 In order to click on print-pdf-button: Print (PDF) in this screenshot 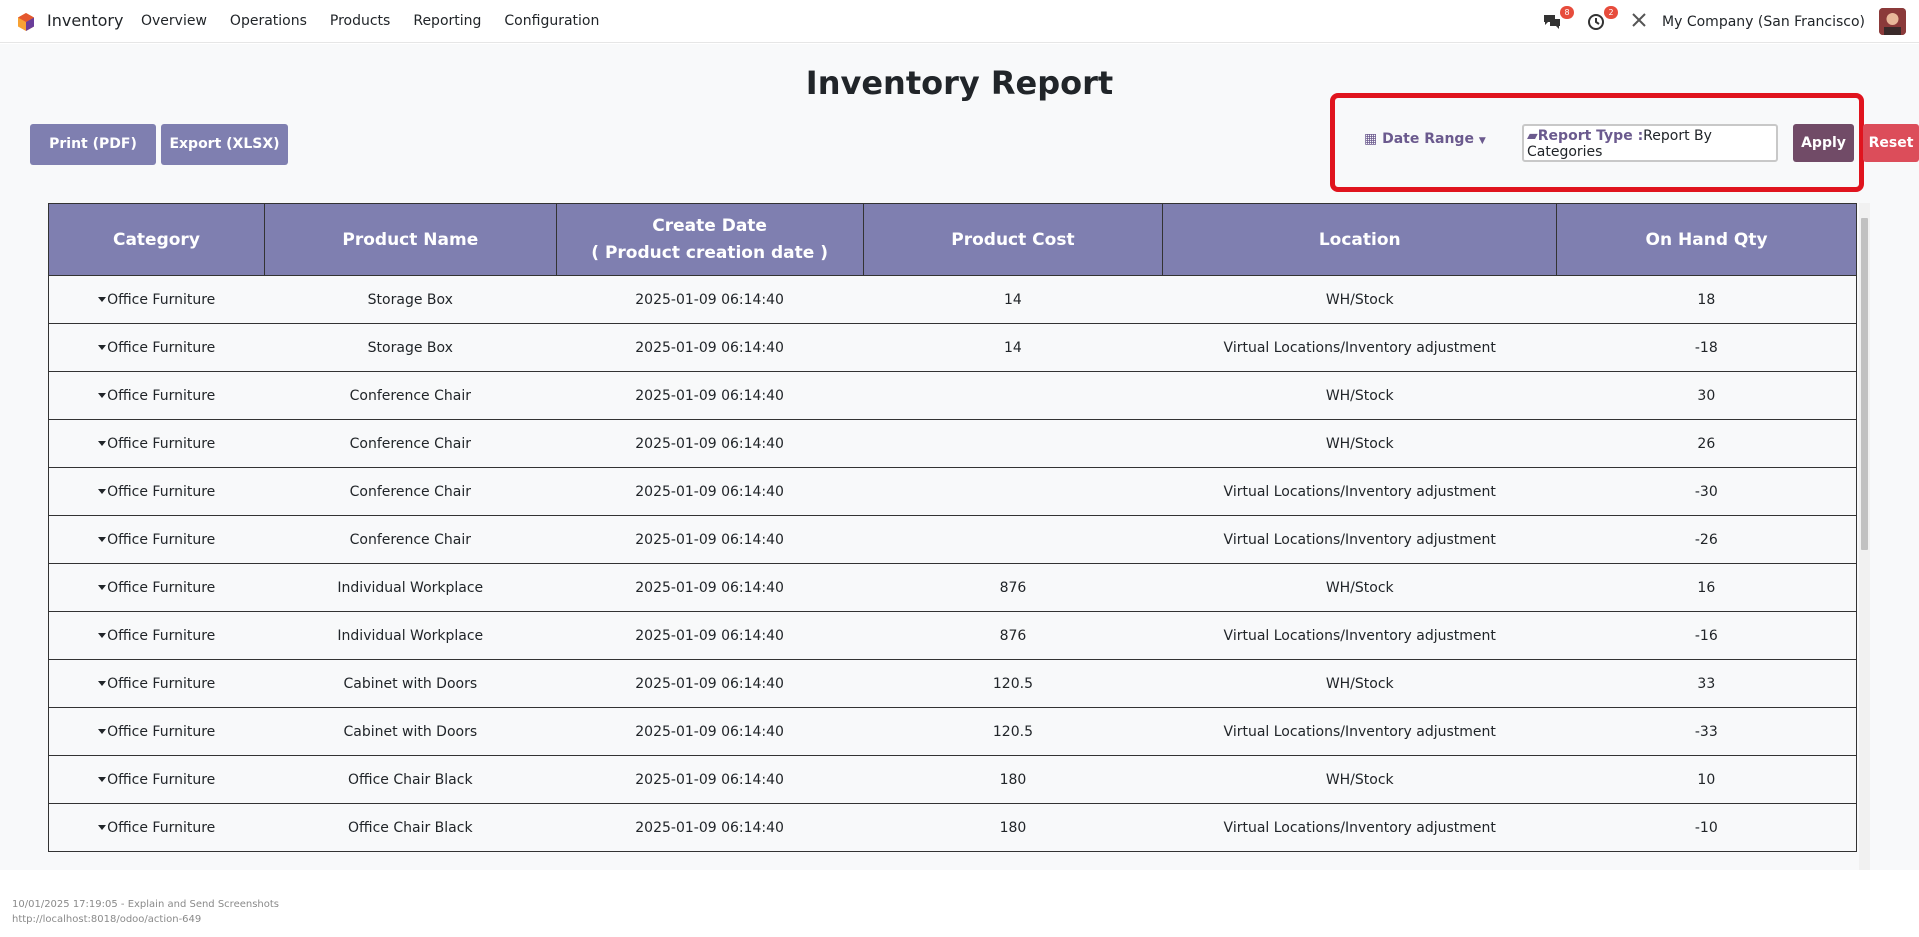, I will do `click(93, 144)`.